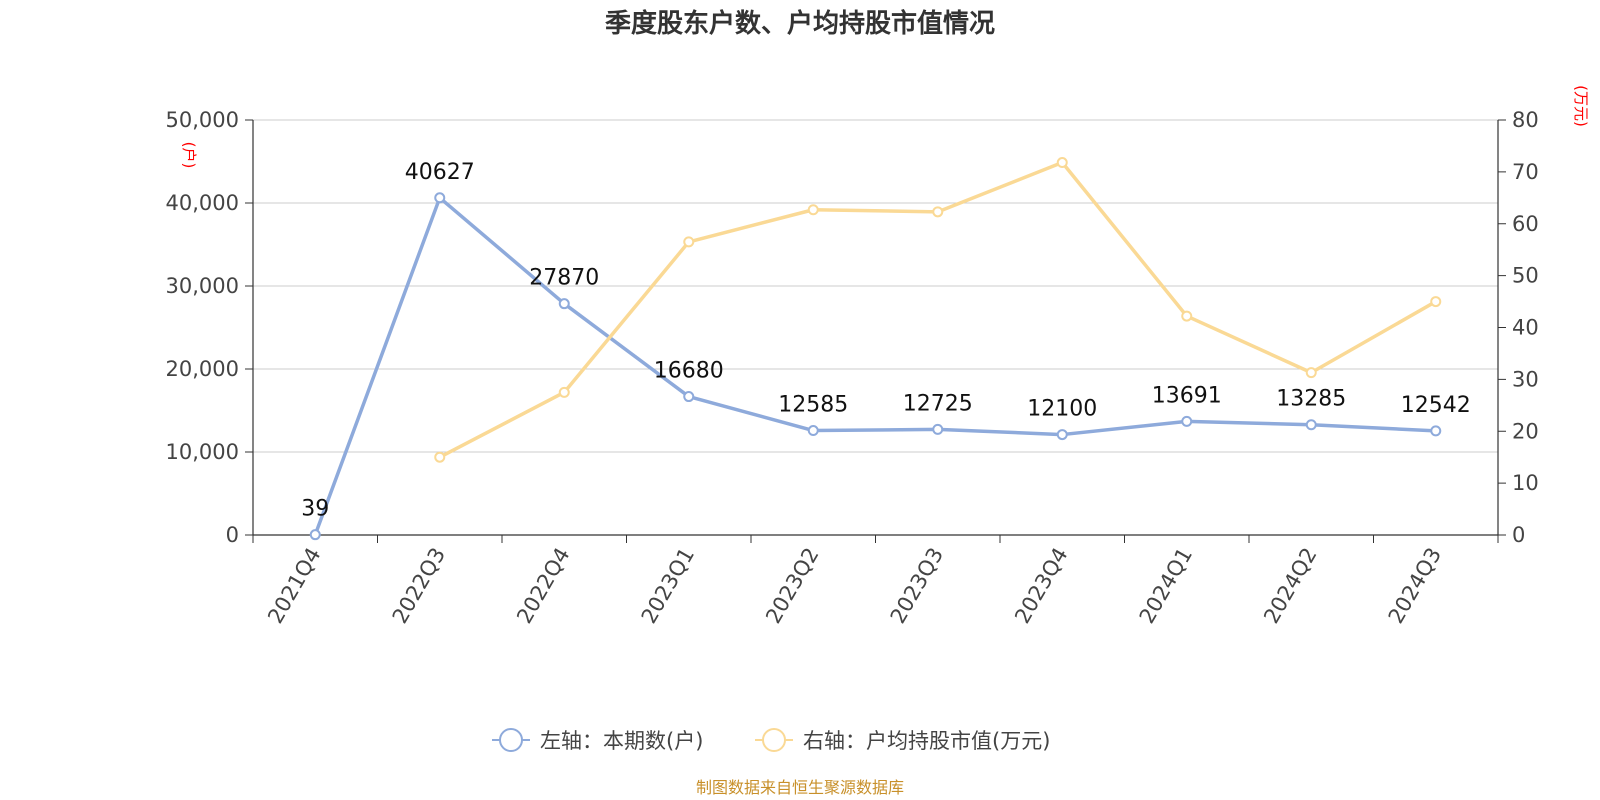  I want to click on data-label: 13691, so click(1187, 395).